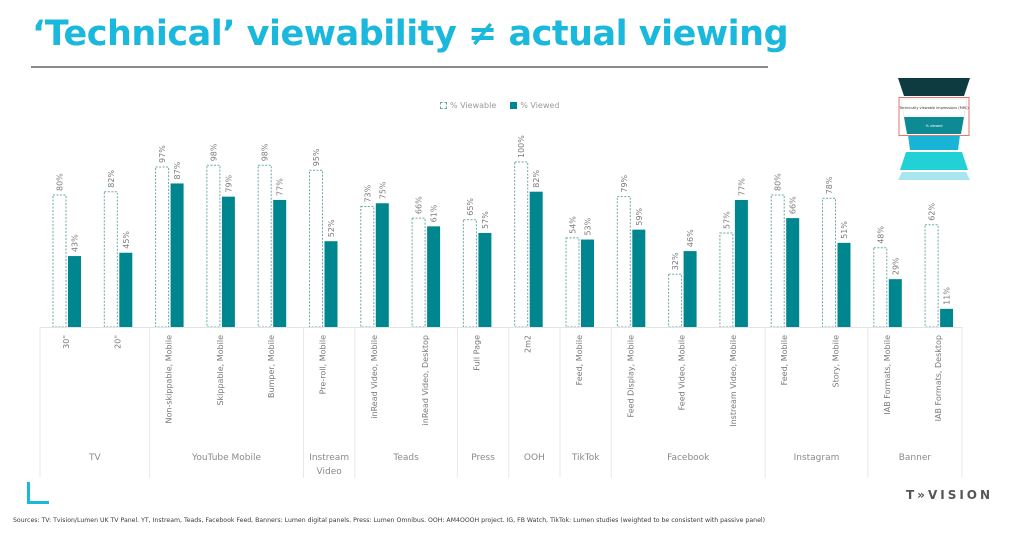 The height and width of the screenshot is (552, 1024). I want to click on category-tick-label: inRead Video, Mobile, so click(374, 377).